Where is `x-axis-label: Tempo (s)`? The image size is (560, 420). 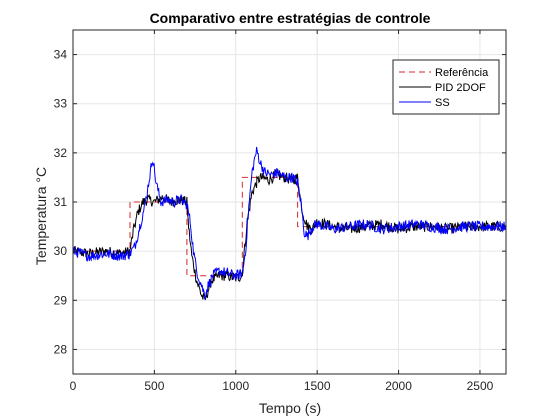
x-axis-label: Tempo (s) is located at coordinates (290, 408).